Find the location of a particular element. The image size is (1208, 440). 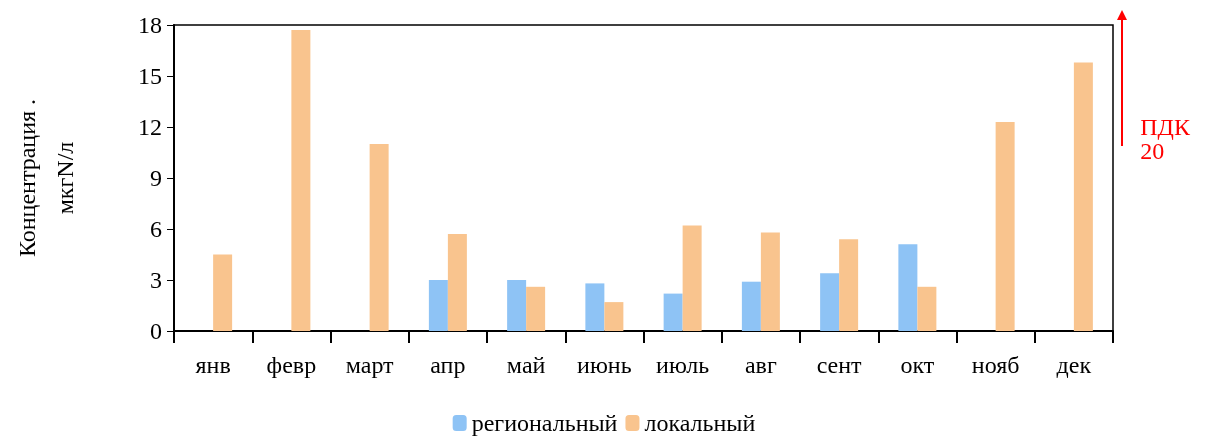

x-tick-label: июль is located at coordinates (683, 365).